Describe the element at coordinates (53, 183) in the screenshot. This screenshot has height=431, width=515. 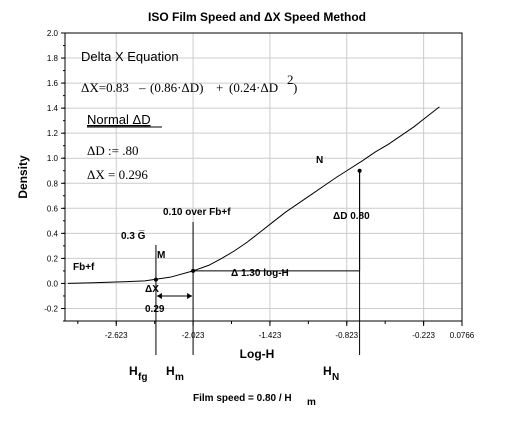
I see `y-tick-label: 0.8` at that location.